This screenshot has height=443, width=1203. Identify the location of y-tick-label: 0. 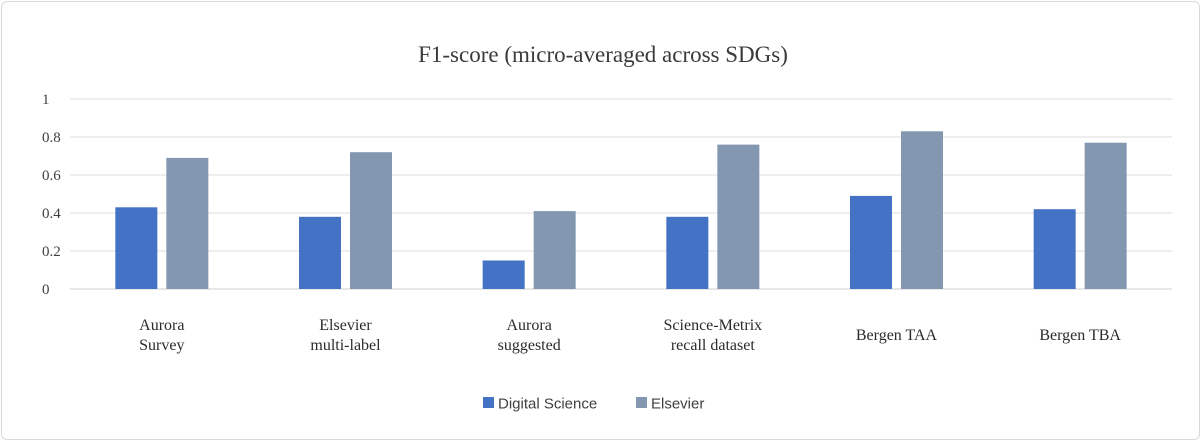
(46, 290).